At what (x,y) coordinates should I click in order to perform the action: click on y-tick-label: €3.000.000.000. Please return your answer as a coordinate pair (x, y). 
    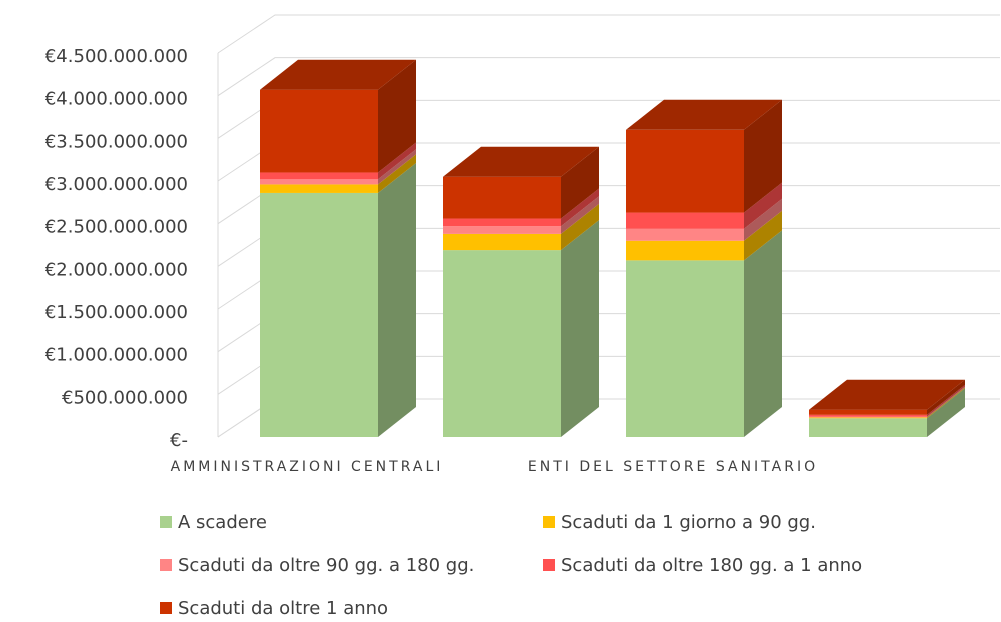
    Looking at the image, I should click on (116, 184).